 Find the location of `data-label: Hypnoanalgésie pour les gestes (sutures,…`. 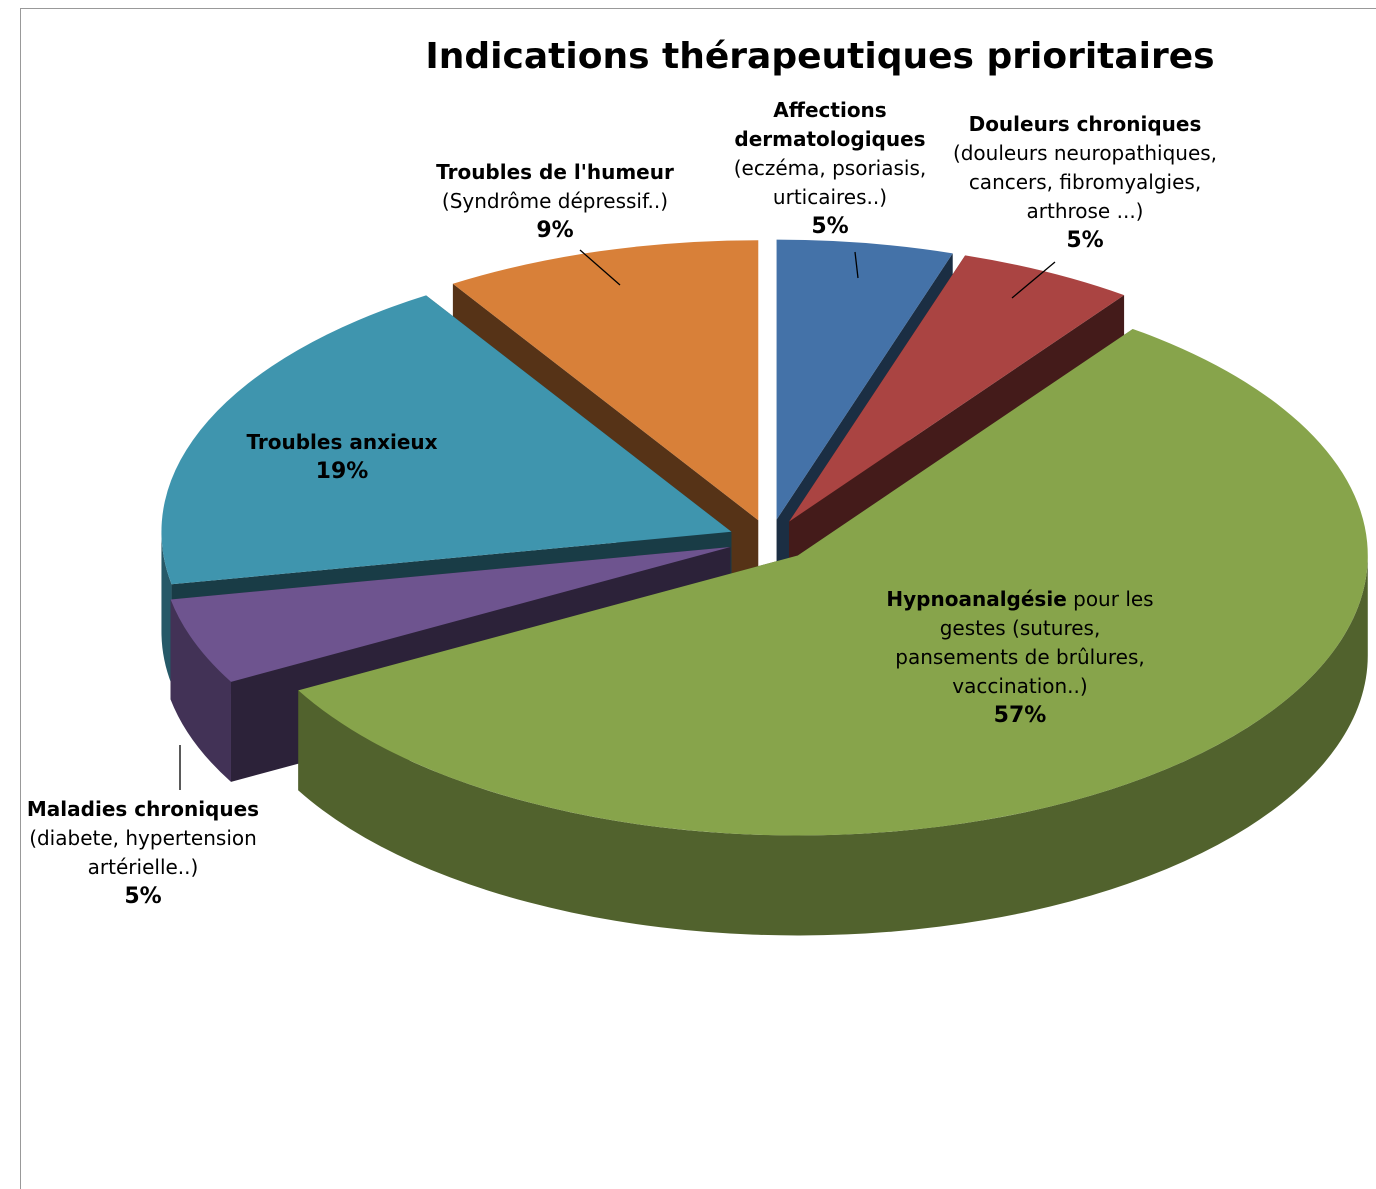

data-label: Hypnoanalgésie pour les gestes (sutures,… is located at coordinates (1020, 657).